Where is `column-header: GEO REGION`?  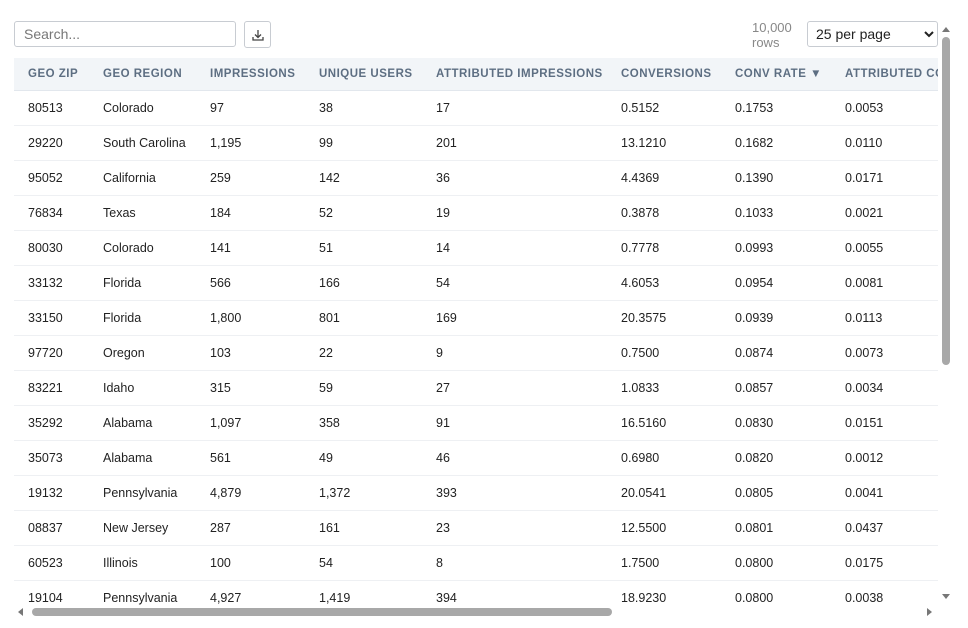 column-header: GEO REGION is located at coordinates (142, 74).